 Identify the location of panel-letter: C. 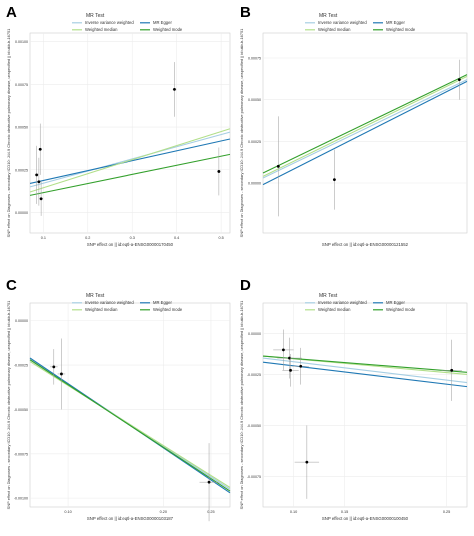
(11, 285).